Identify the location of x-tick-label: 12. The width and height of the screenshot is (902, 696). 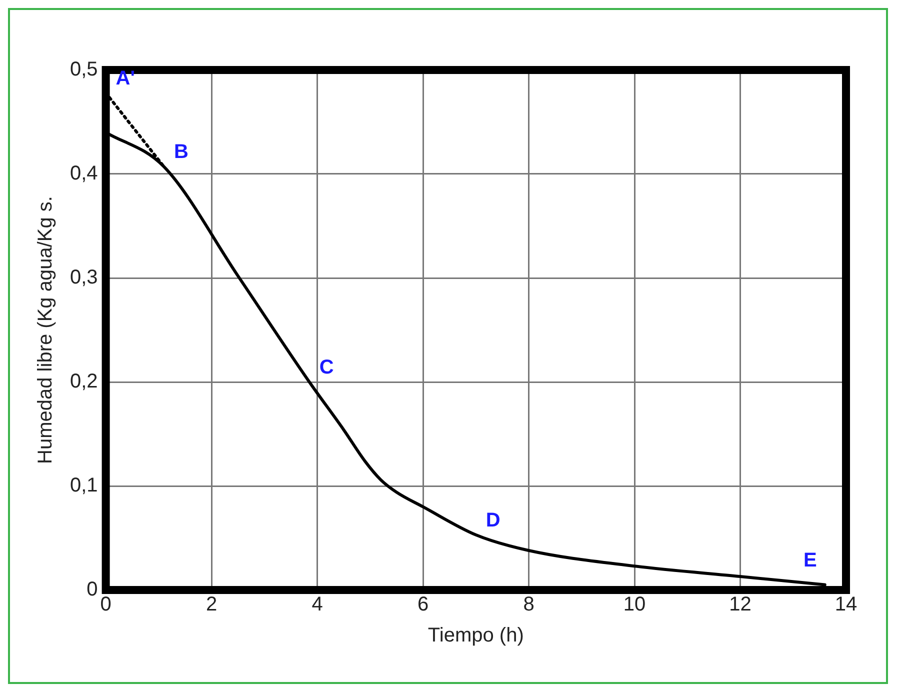
(740, 605).